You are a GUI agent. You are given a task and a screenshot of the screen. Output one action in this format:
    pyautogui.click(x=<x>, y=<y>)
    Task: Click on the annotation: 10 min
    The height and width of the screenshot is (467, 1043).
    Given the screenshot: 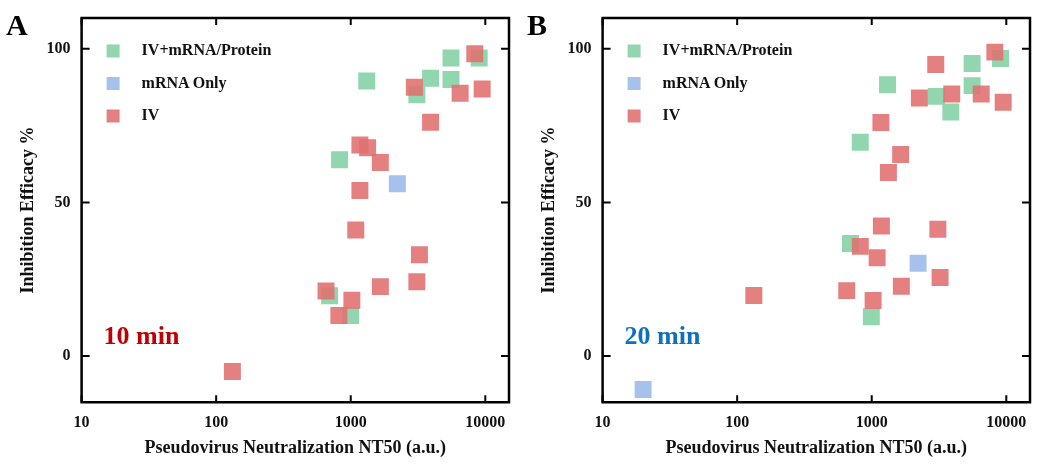 What is the action you would take?
    pyautogui.click(x=141, y=336)
    